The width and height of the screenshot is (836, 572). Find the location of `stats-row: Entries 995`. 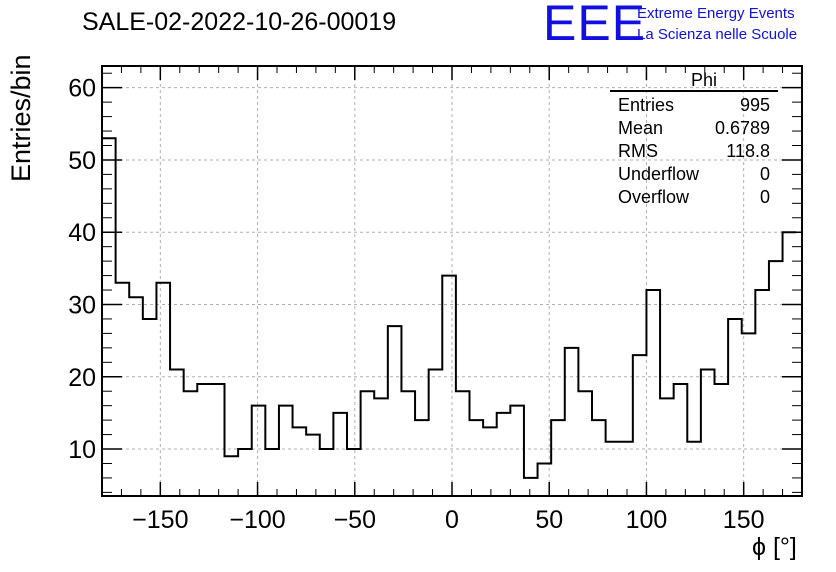

stats-row: Entries 995 is located at coordinates (694, 105).